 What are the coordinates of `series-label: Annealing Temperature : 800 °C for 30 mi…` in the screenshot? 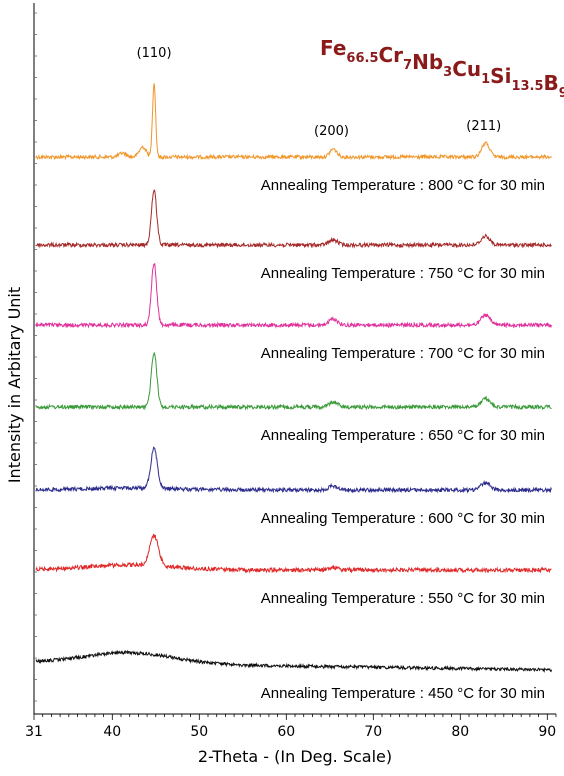 It's located at (403, 185).